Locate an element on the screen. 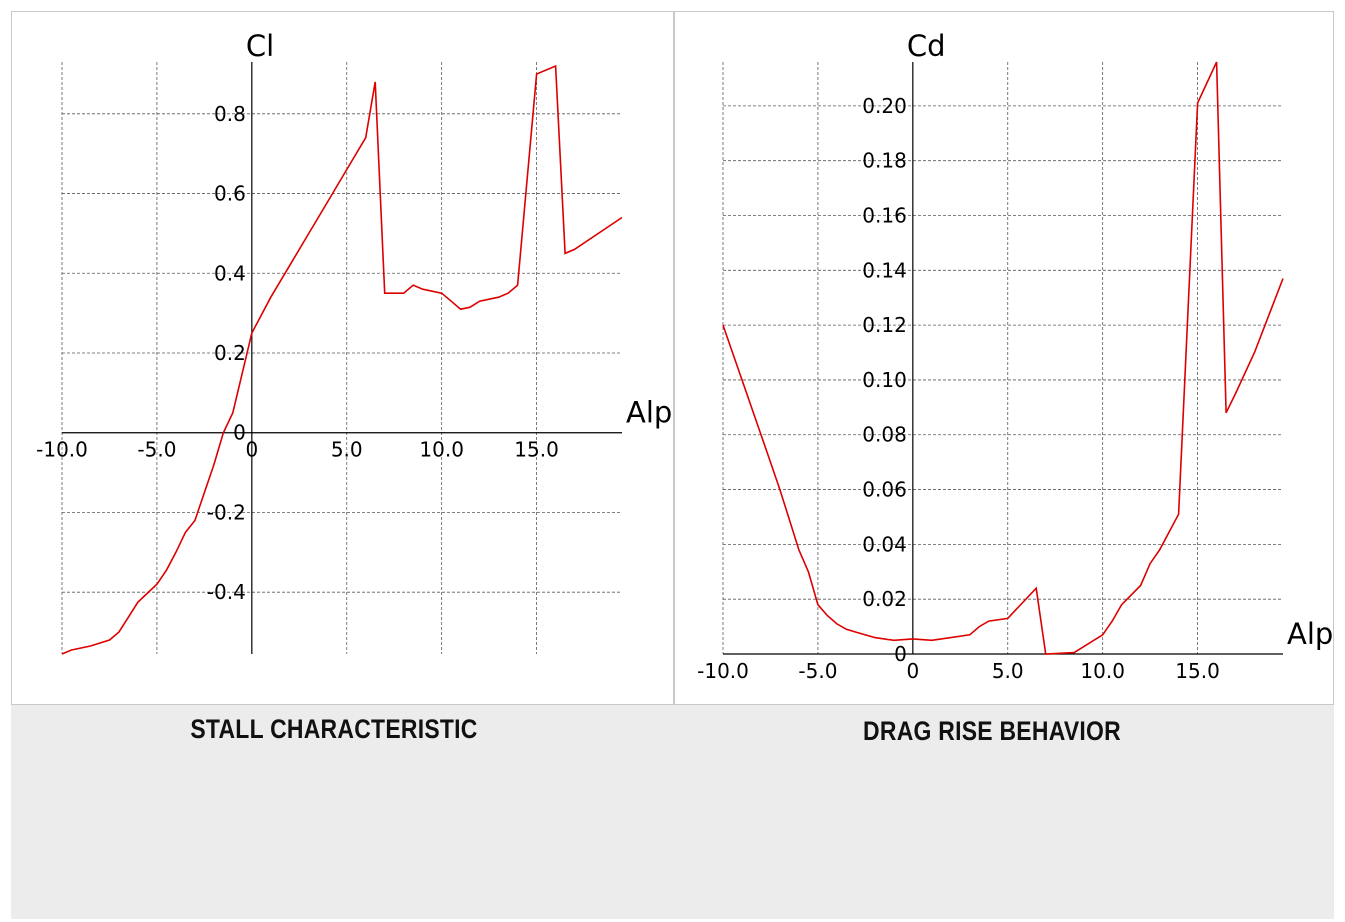 This screenshot has width=1345, height=922. stall-y-tick-label: -0.2 is located at coordinates (226, 512).